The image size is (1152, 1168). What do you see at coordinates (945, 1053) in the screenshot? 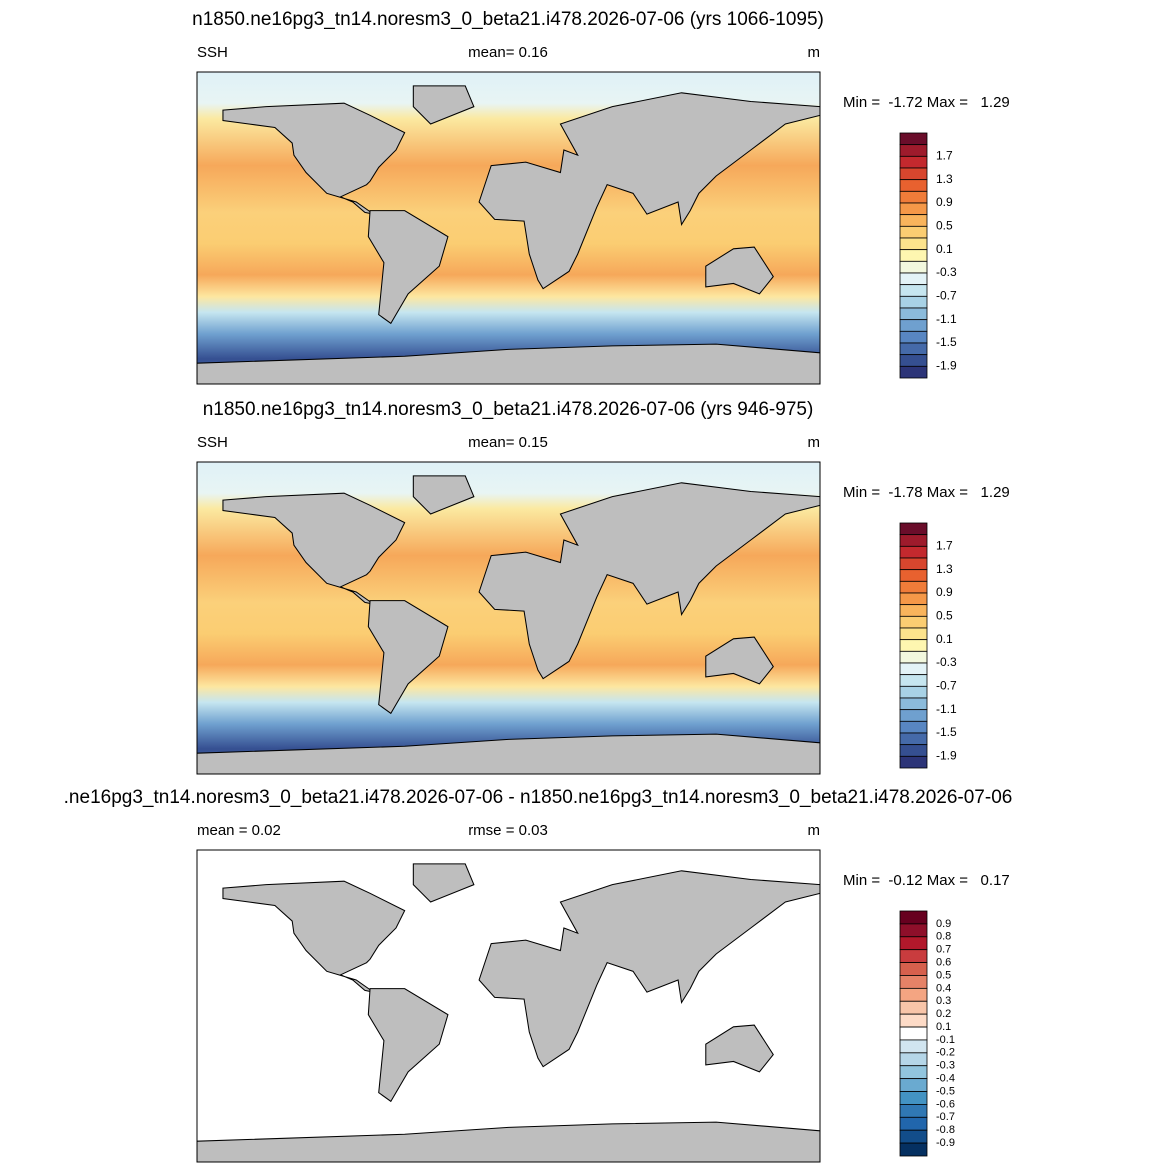
I see `colorbar-label: -0.2` at bounding box center [945, 1053].